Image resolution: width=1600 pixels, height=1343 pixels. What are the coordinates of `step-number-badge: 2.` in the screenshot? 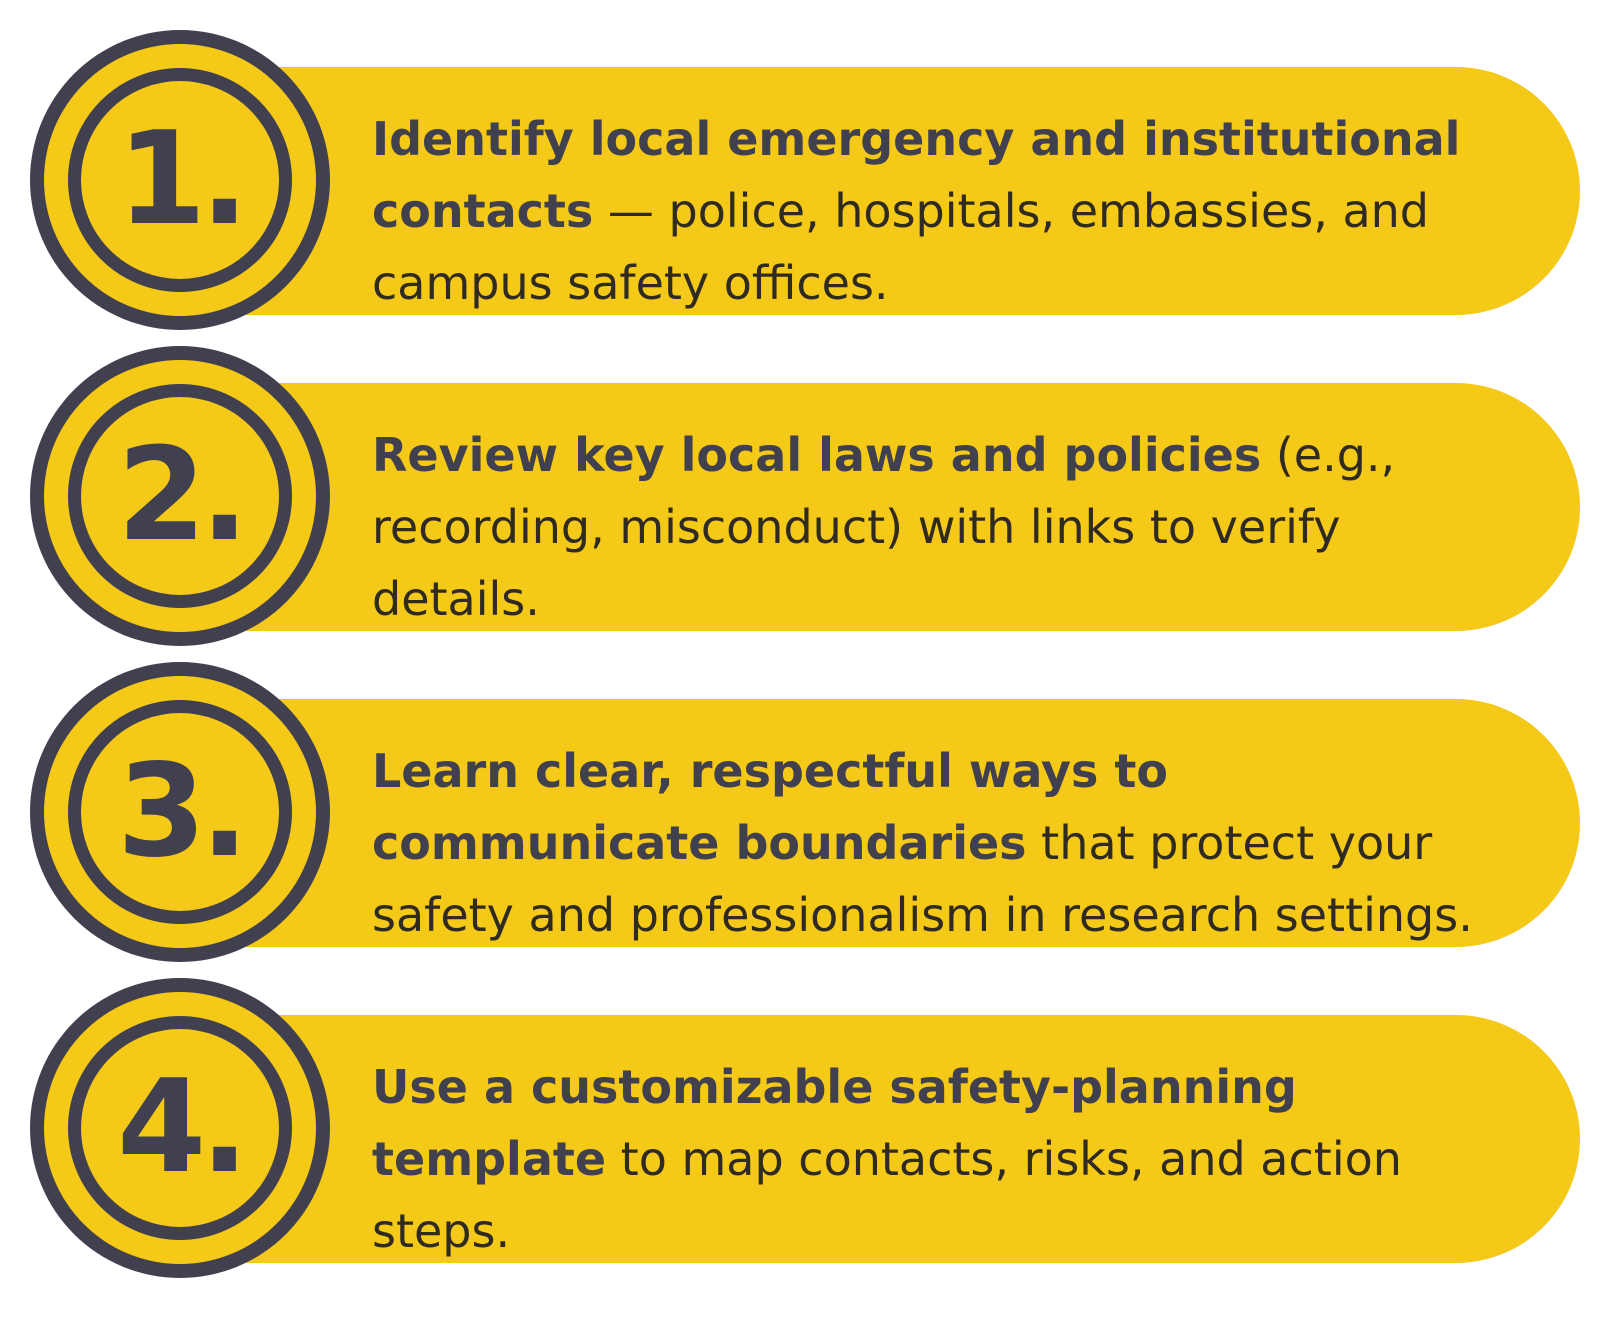 It's located at (180, 496).